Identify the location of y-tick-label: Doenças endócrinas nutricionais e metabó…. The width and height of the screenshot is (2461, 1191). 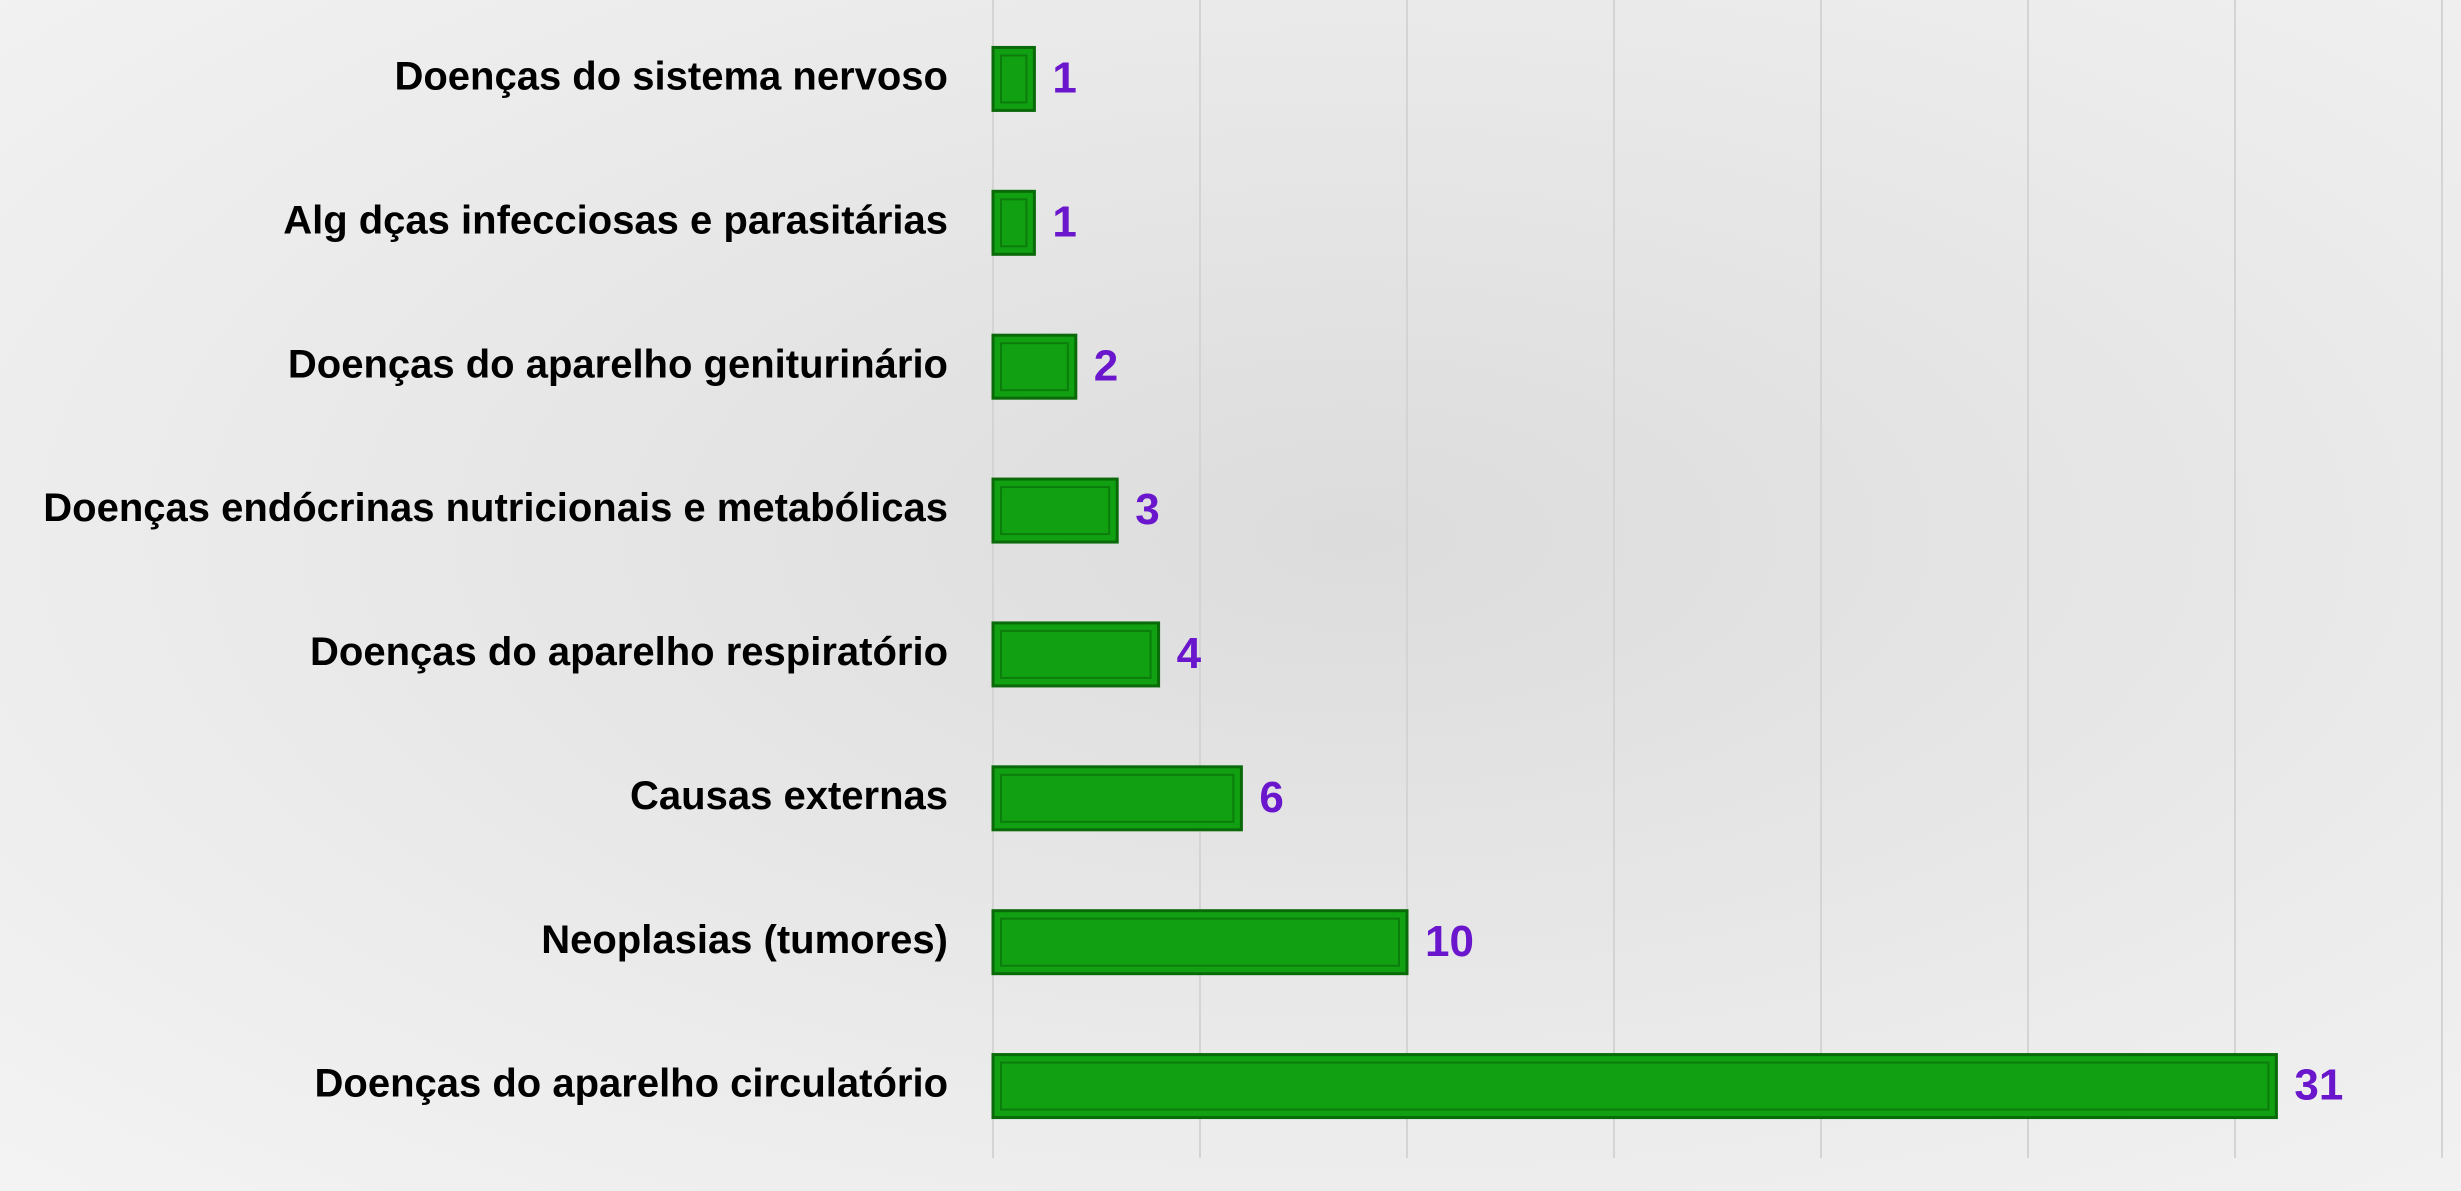
(495, 508).